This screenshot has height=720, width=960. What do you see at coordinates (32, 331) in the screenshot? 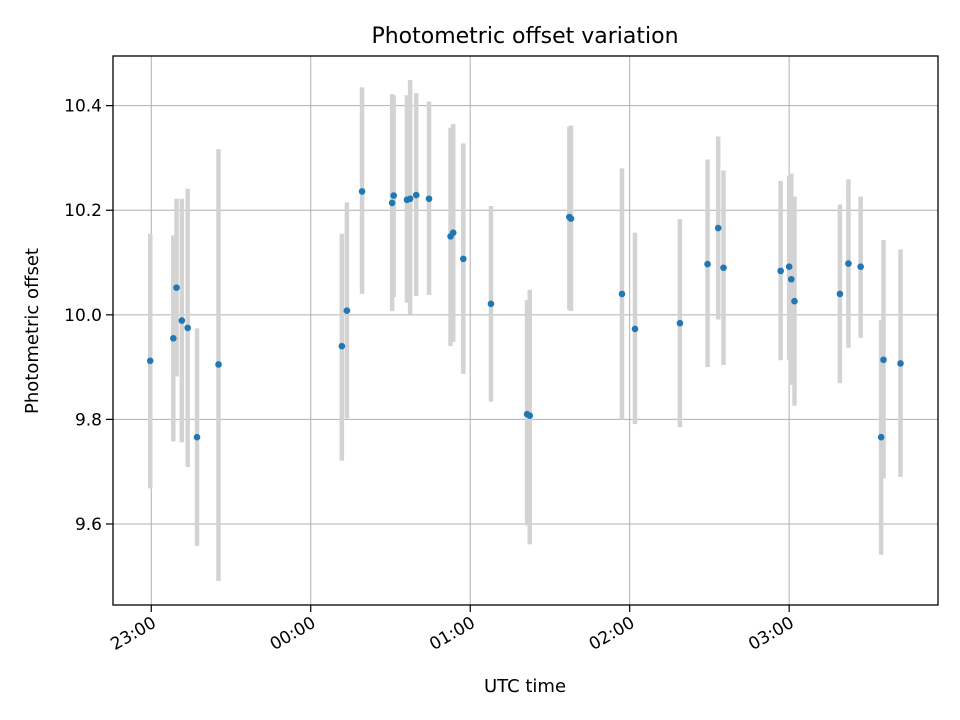
I see `y-axis-label: Photometric offset` at bounding box center [32, 331].